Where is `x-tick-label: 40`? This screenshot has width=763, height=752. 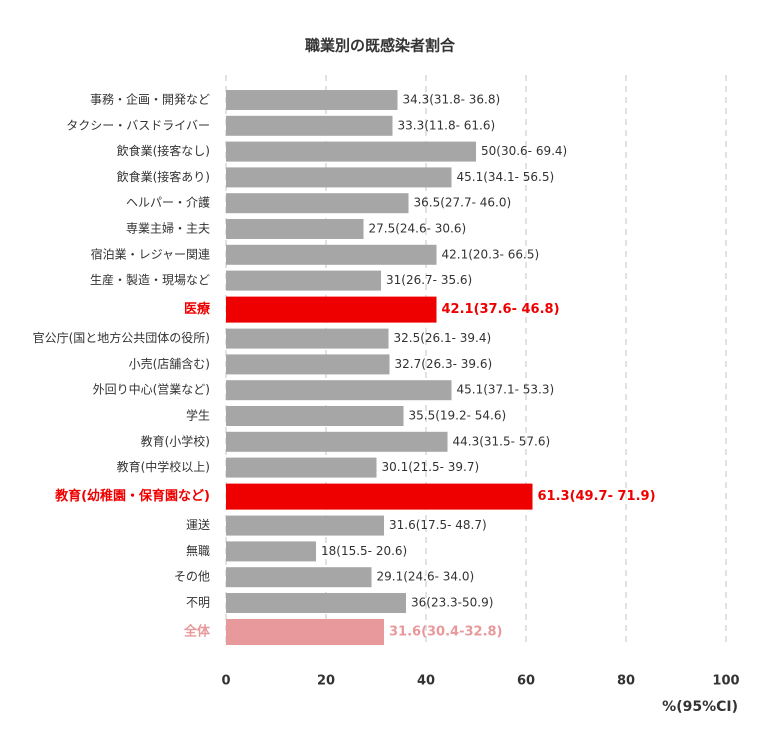 x-tick-label: 40 is located at coordinates (426, 681).